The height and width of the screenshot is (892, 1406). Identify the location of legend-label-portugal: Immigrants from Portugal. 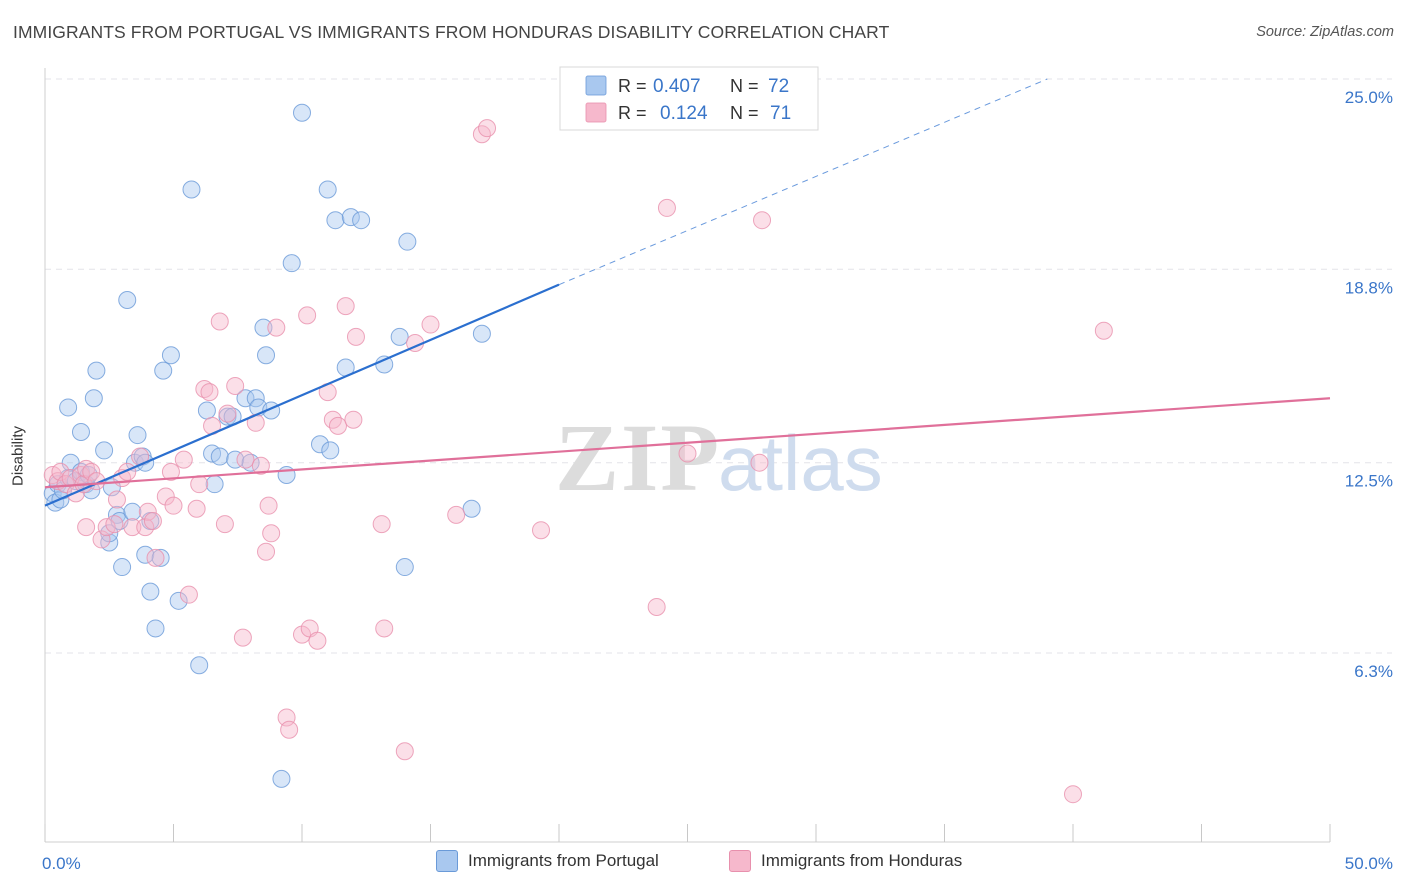
(563, 860).